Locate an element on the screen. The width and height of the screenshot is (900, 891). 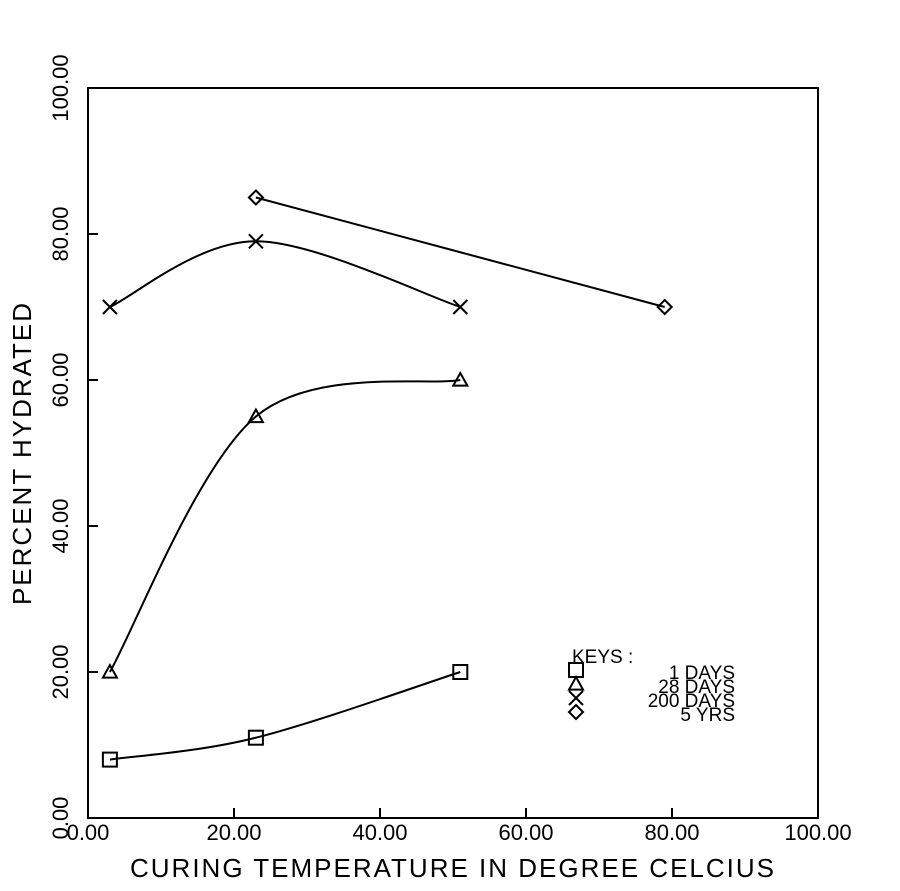
y-tick-label: 0.00 is located at coordinates (60, 818).